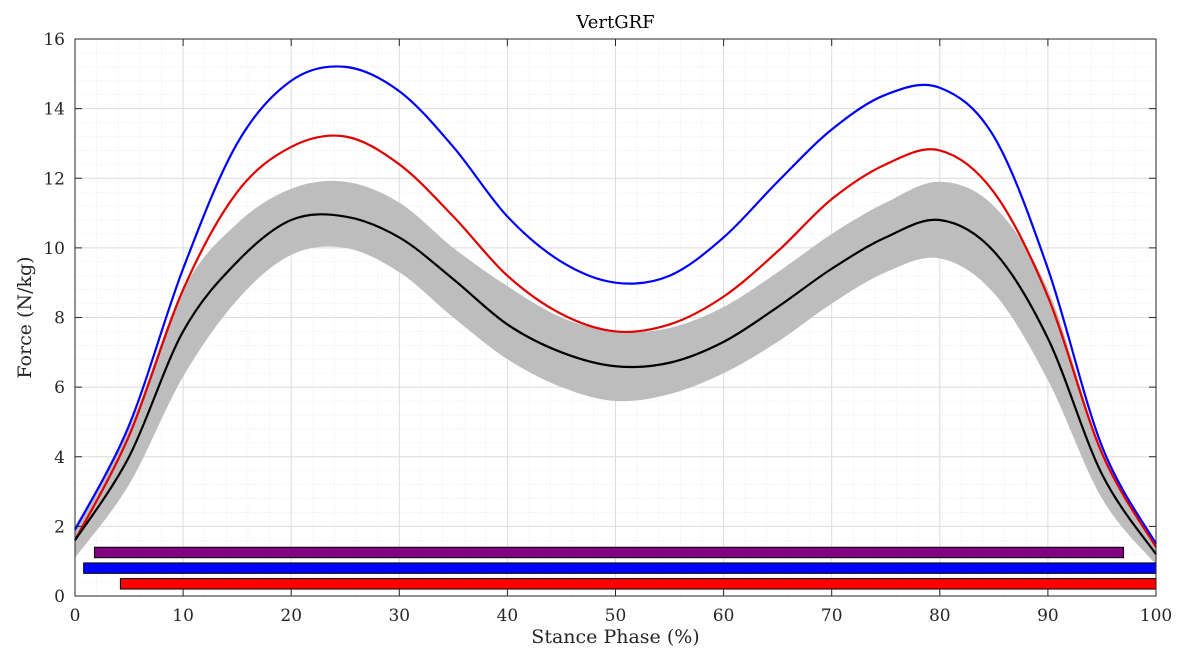 The height and width of the screenshot is (653, 1177). Describe the element at coordinates (832, 616) in the screenshot. I see `x-tick-label: 70` at that location.